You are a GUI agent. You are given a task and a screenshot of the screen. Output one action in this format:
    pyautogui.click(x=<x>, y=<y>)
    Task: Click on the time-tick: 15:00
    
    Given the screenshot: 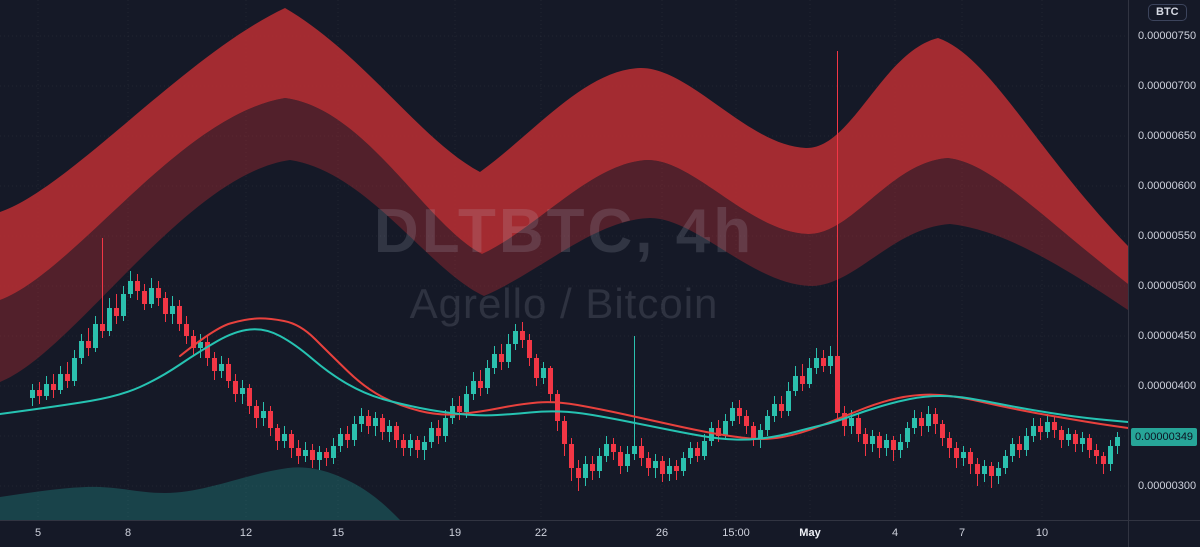 What is the action you would take?
    pyautogui.click(x=736, y=533)
    